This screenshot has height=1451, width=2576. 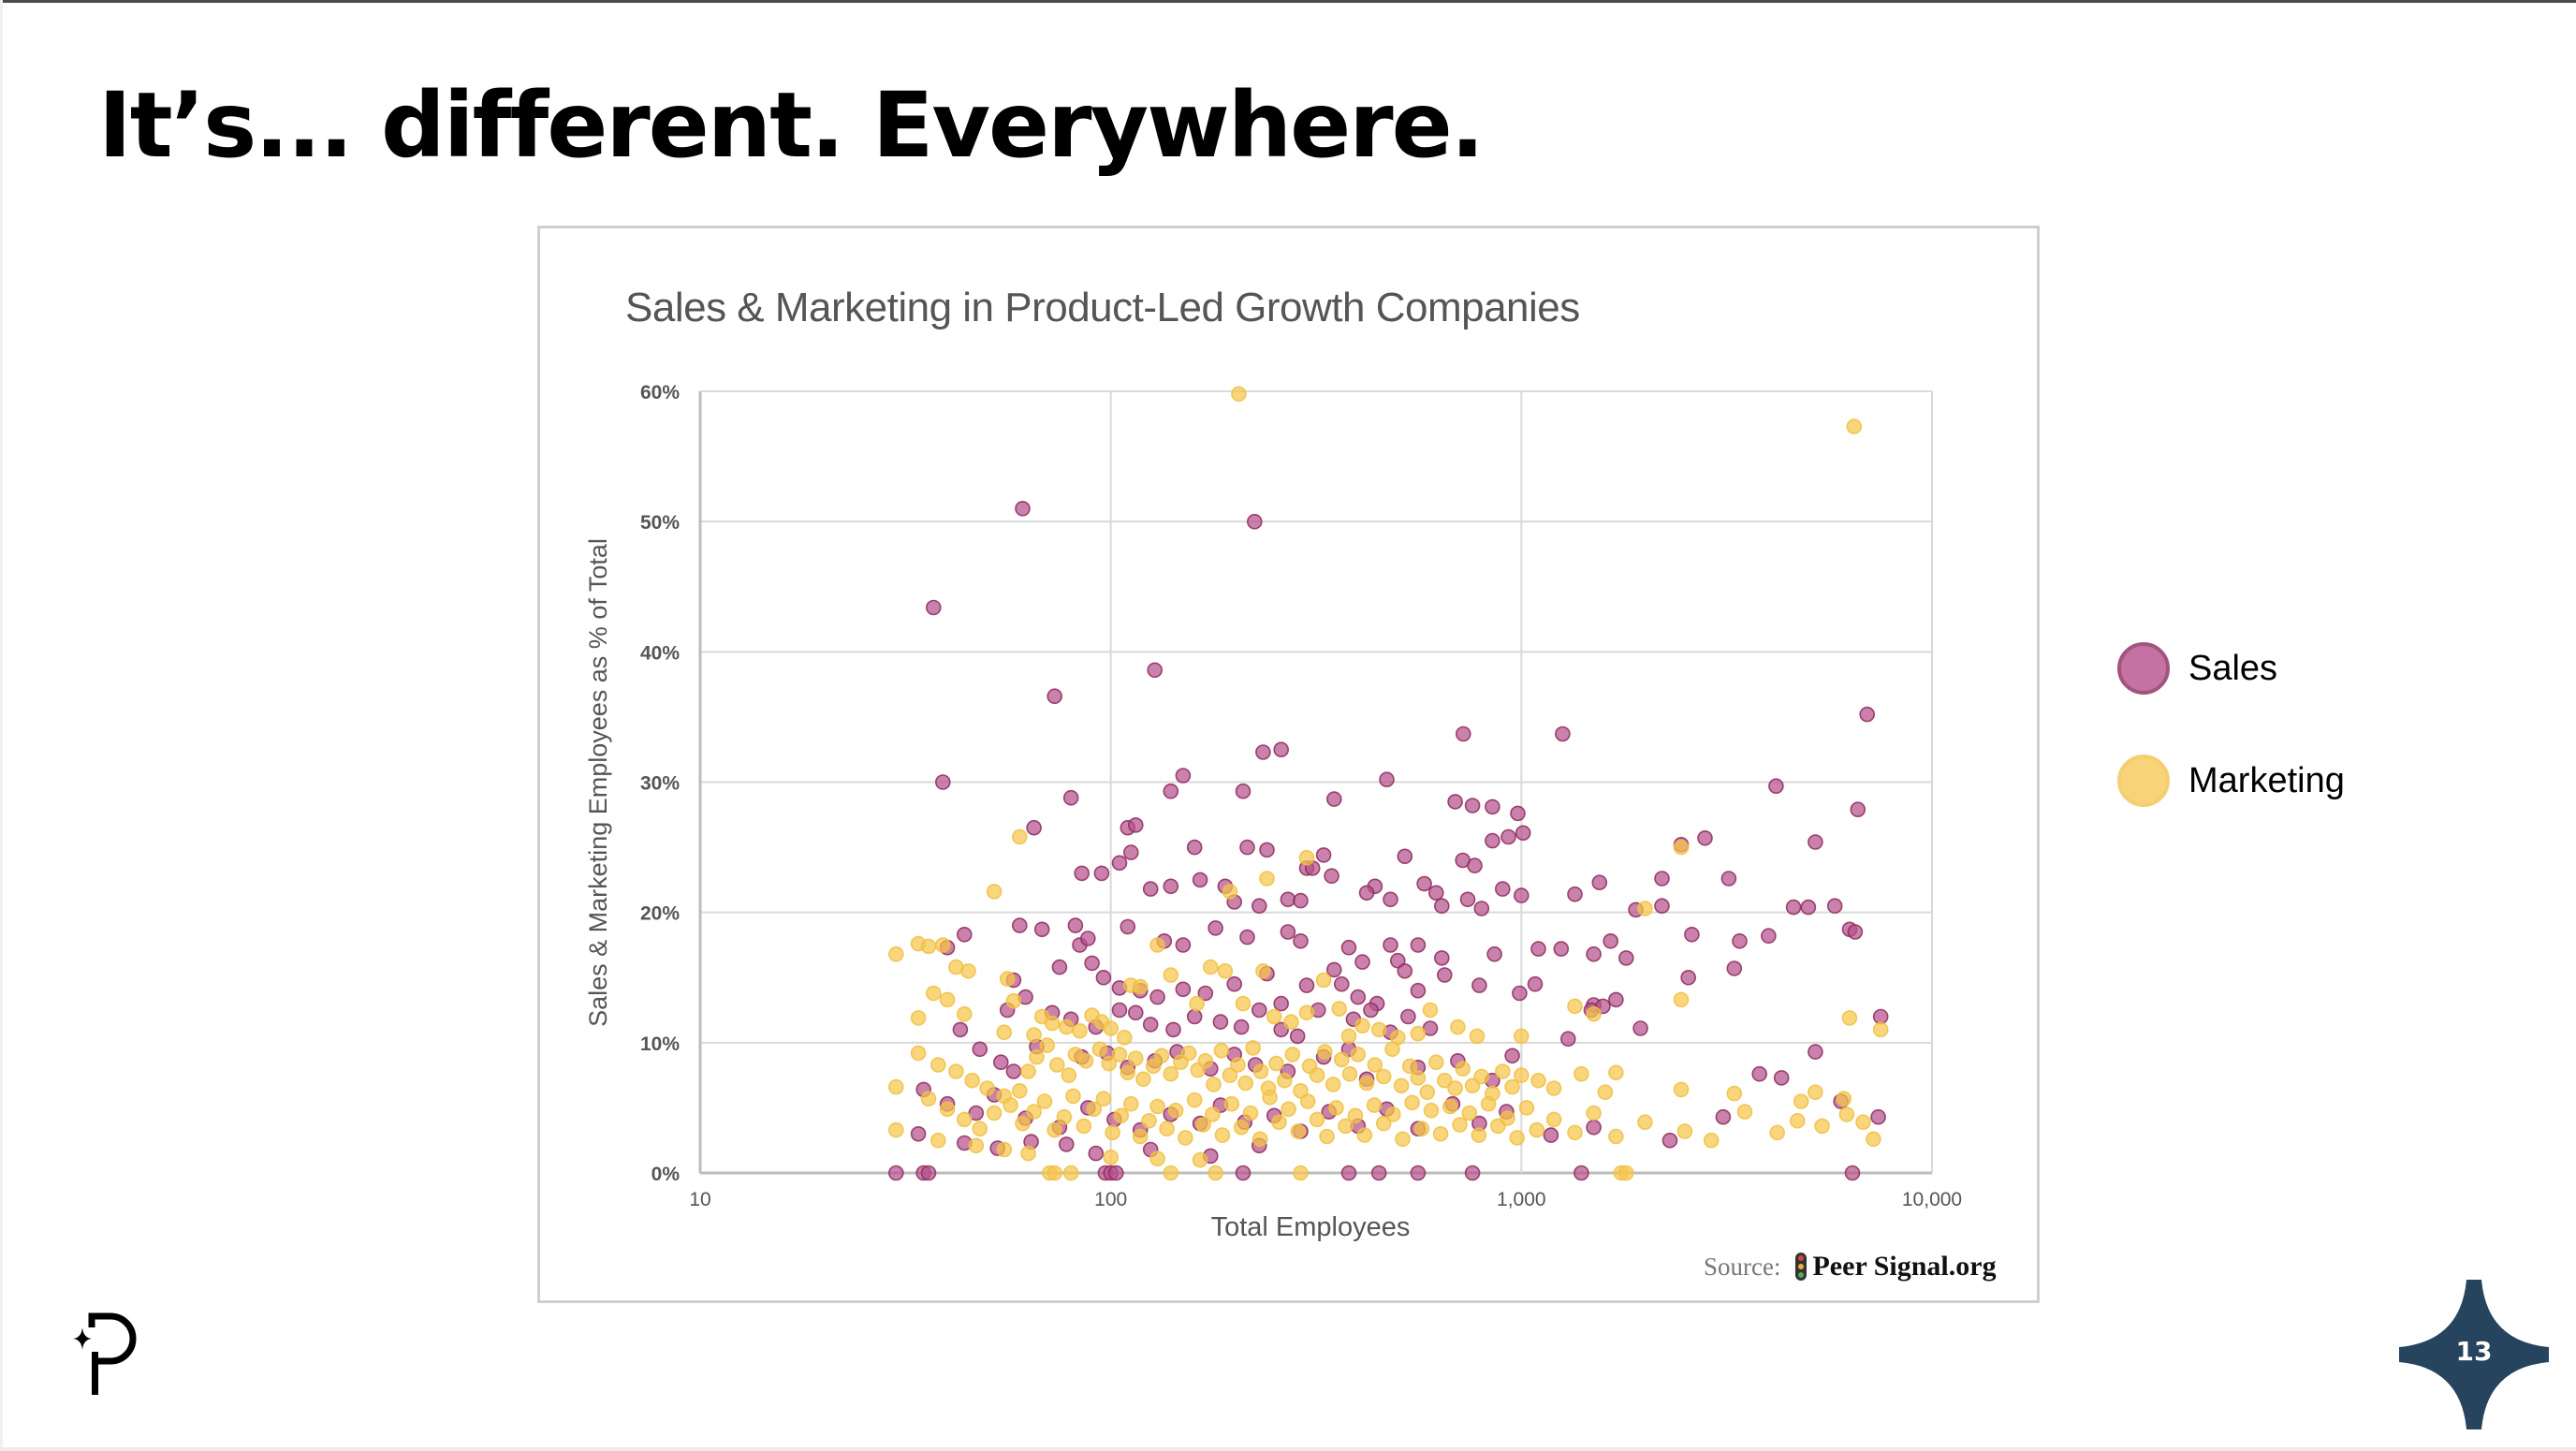 What do you see at coordinates (105, 1354) in the screenshot?
I see `p-star-logo-icon` at bounding box center [105, 1354].